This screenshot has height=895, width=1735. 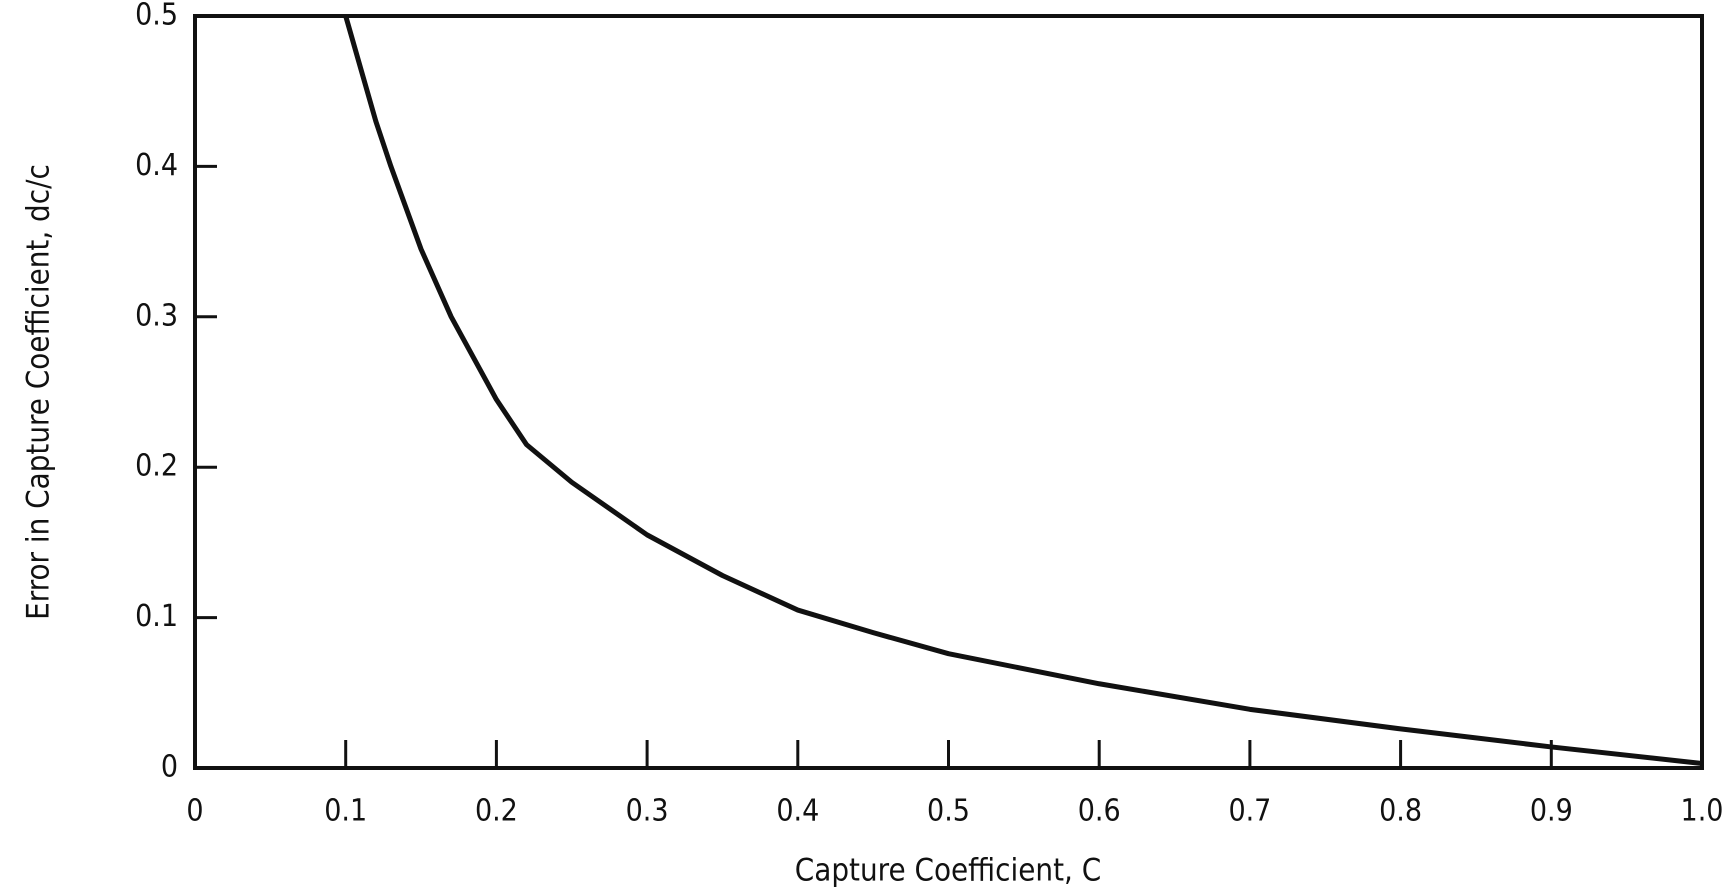 What do you see at coordinates (156, 466) in the screenshot?
I see `y-tick-label: 0.2` at bounding box center [156, 466].